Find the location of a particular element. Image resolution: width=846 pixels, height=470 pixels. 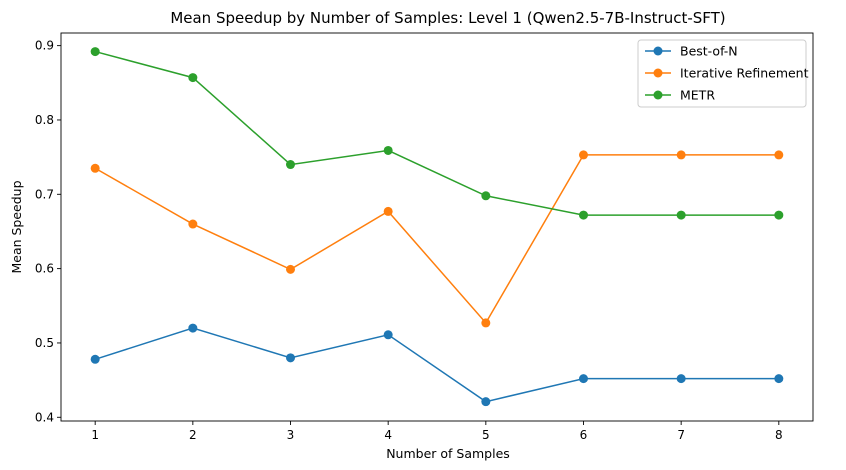

legend-entry-2: METR is located at coordinates (697, 95).